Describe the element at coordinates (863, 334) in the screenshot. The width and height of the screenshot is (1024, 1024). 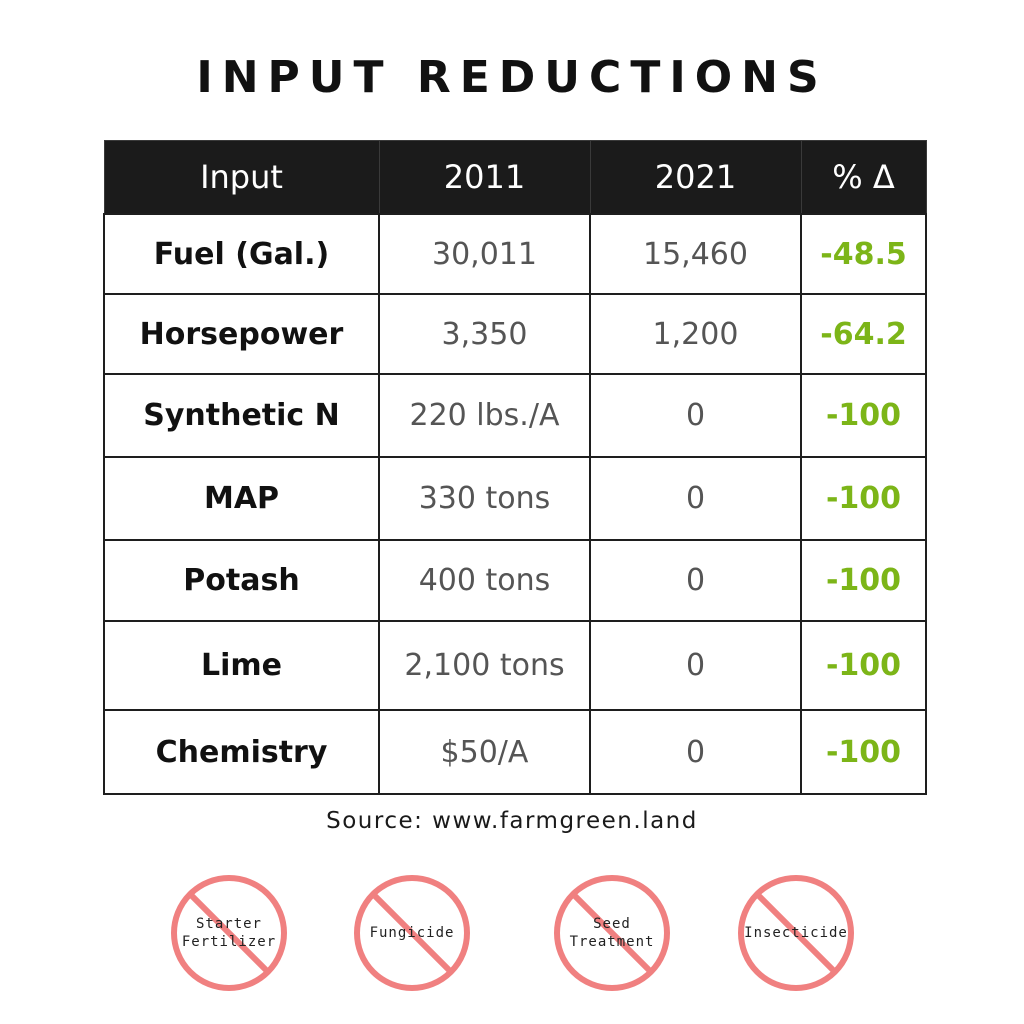
I see `cell-pct-change: -64.2` at that location.